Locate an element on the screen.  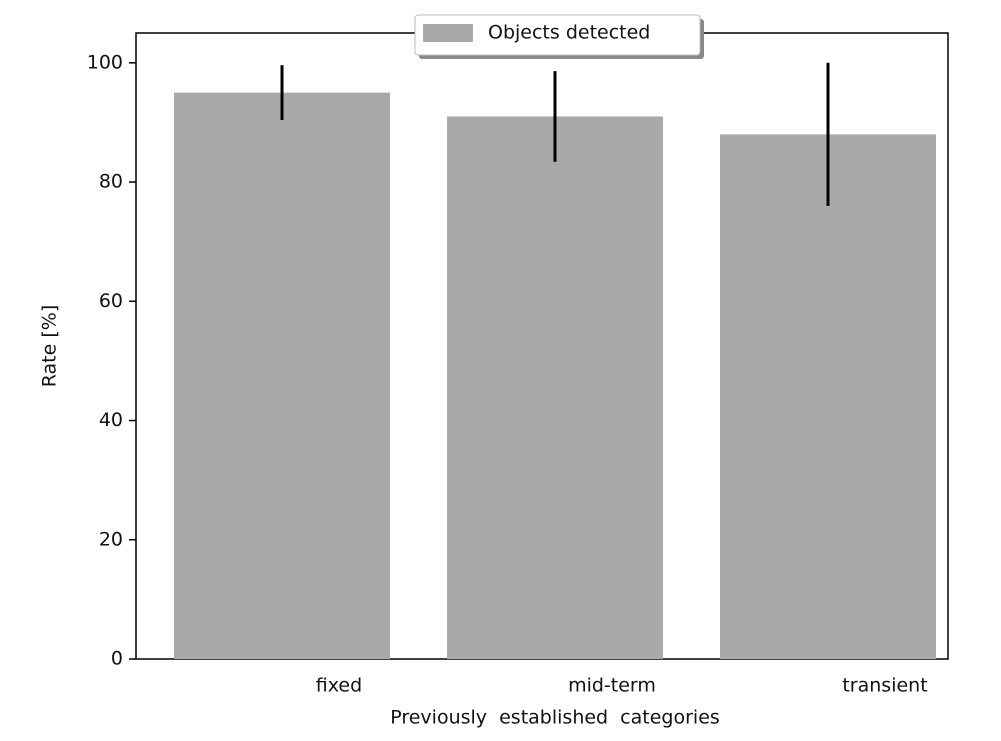
x-tick-label: transient is located at coordinates (884, 686).